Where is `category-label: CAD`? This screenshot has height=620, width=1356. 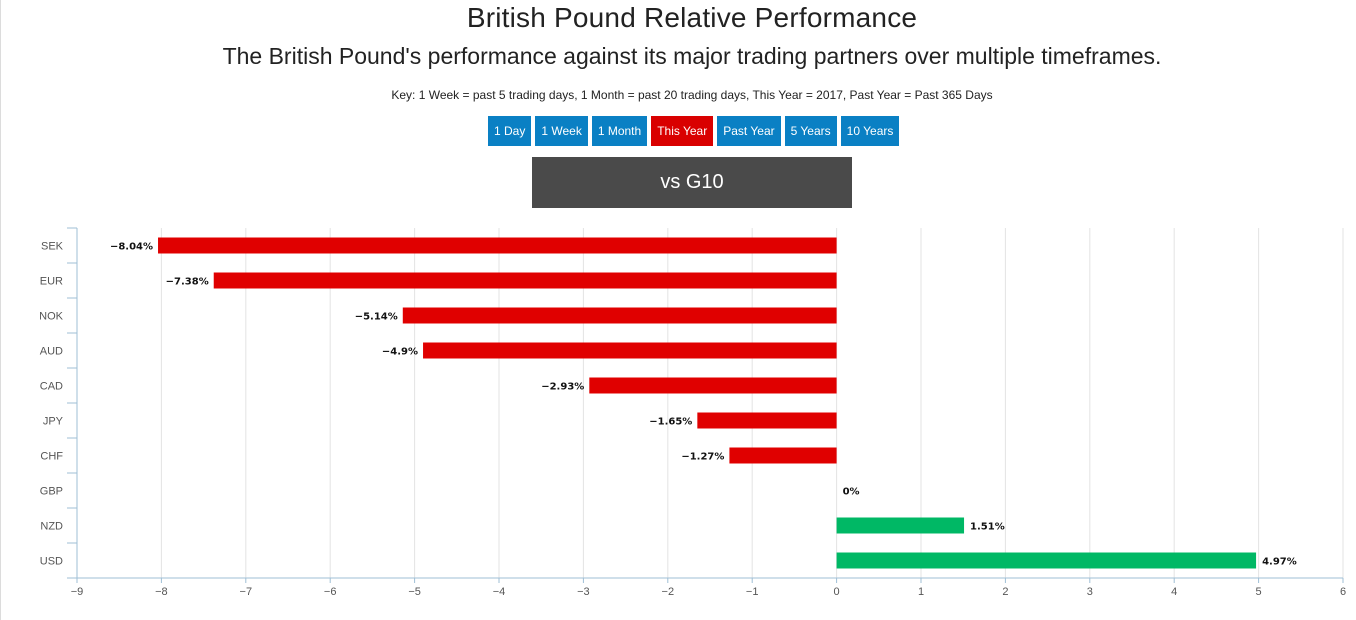
category-label: CAD is located at coordinates (51, 387).